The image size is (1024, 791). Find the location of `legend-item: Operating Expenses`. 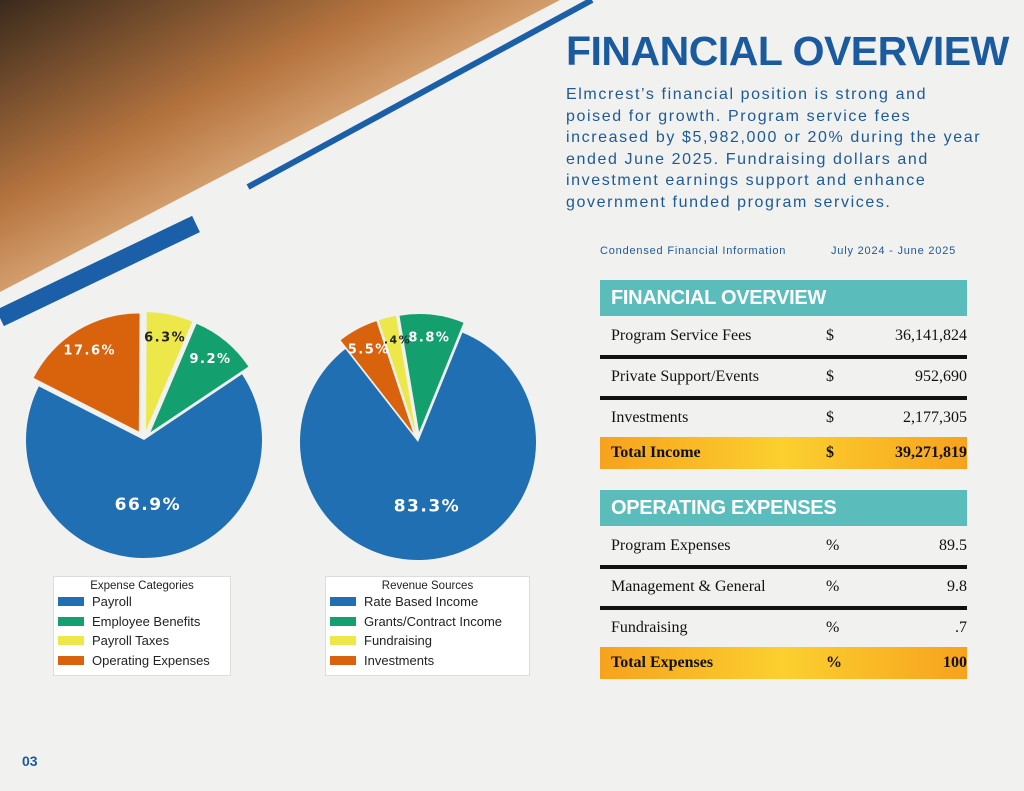

legend-item: Operating Expenses is located at coordinates (142, 661).